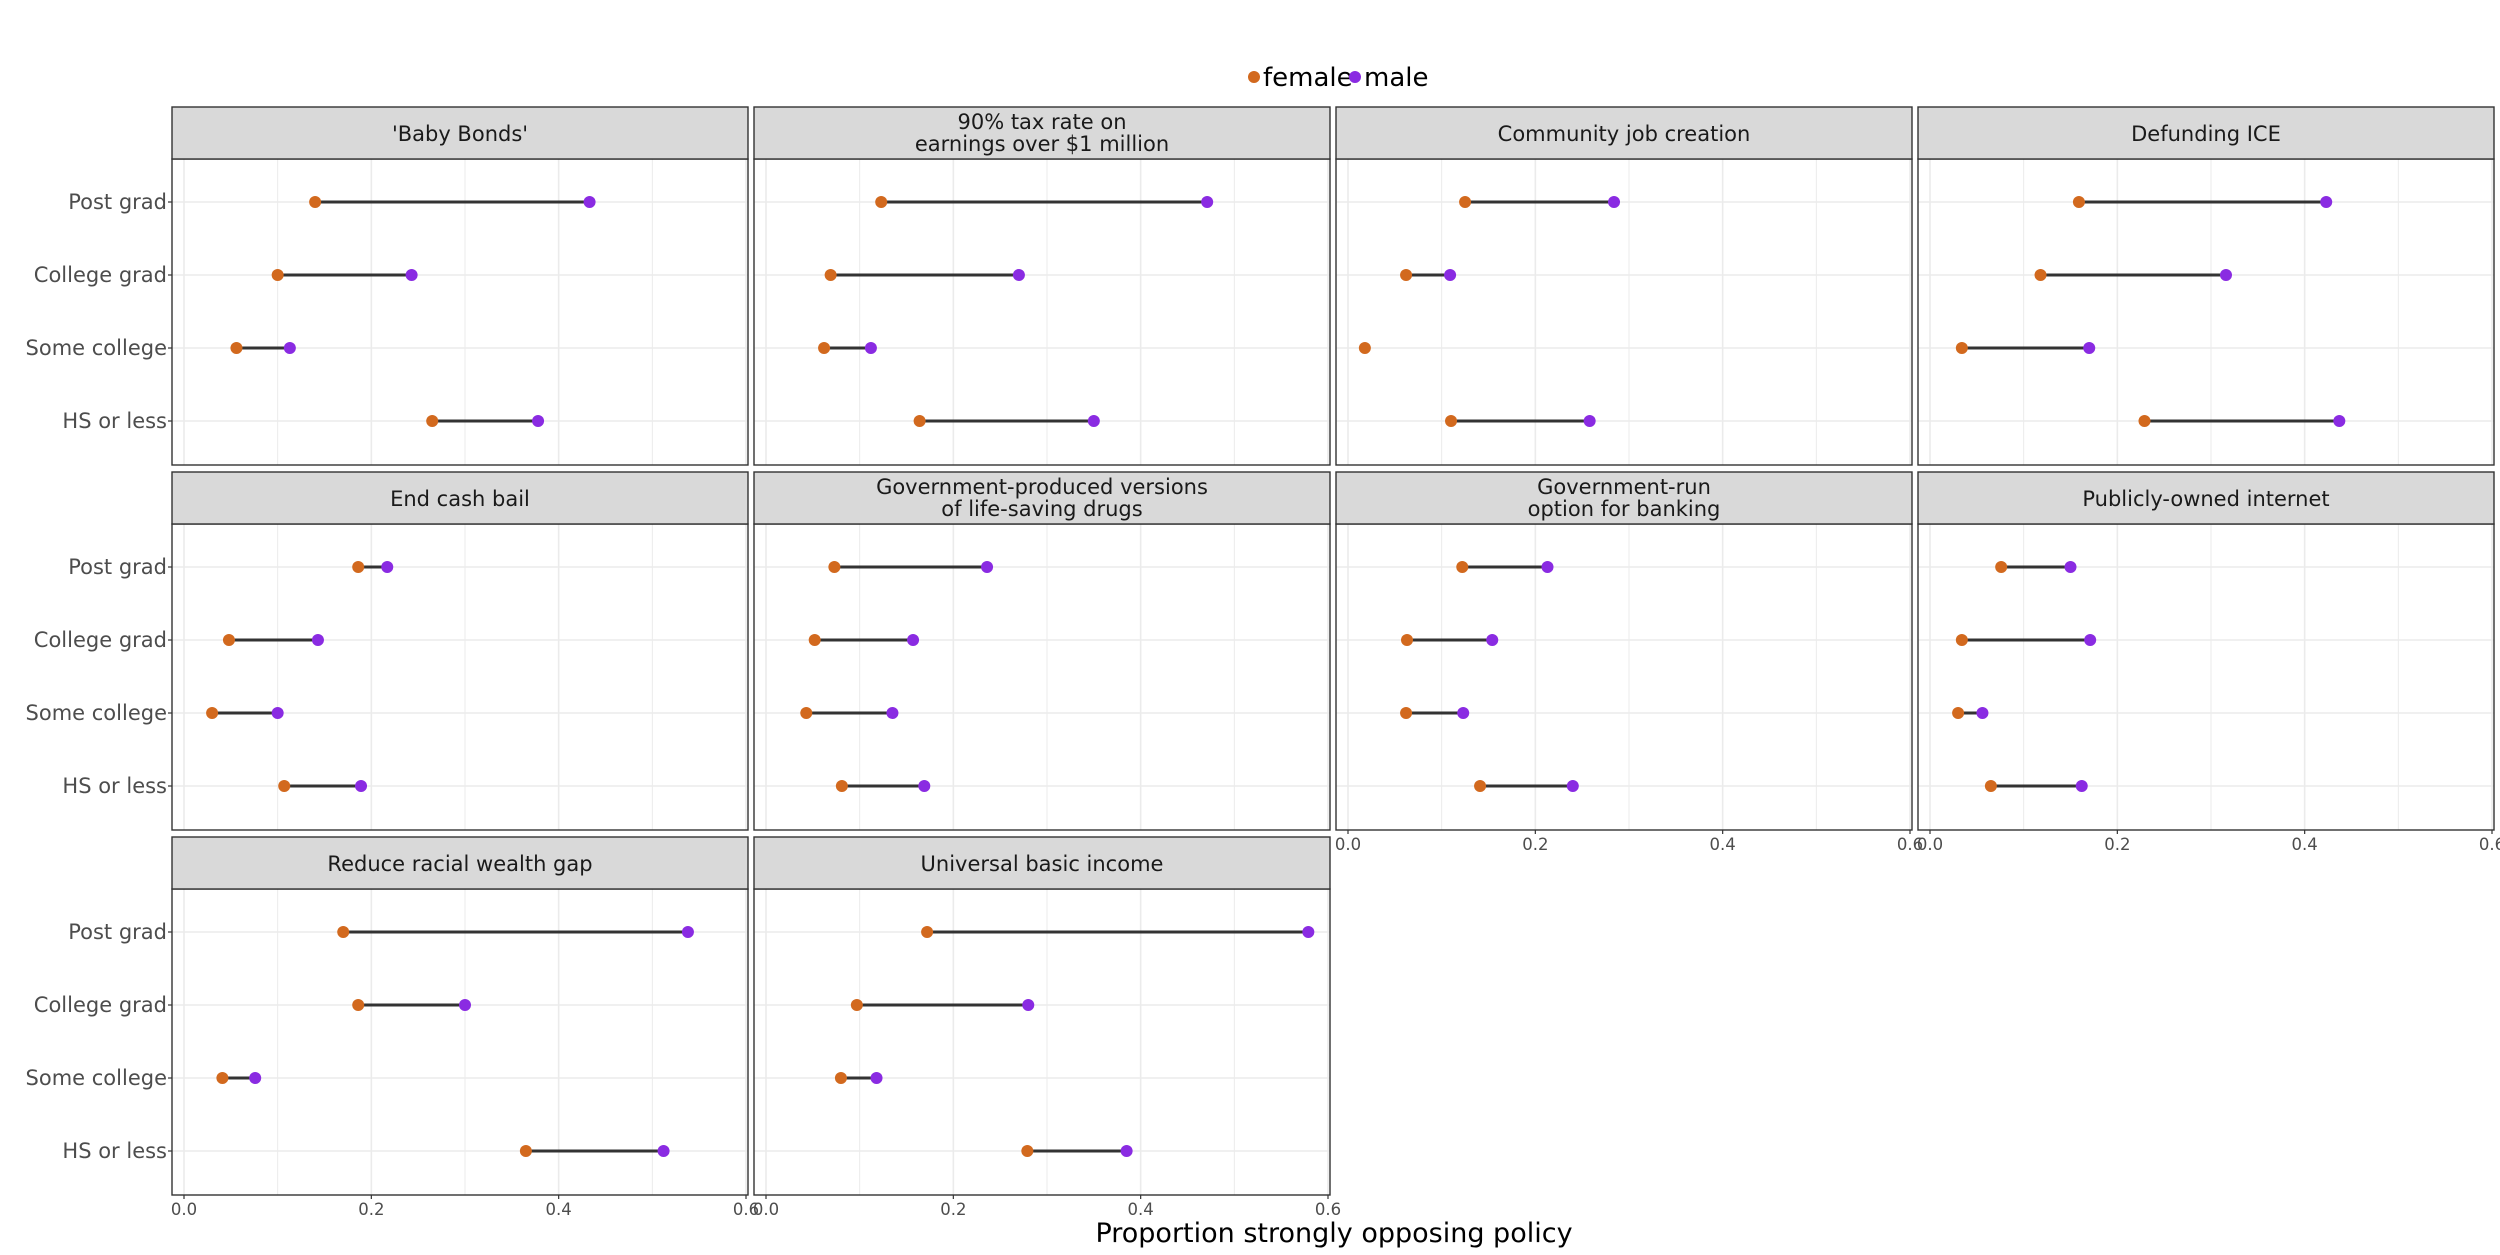  I want to click on panel-title: Government-produced versions, so click(1042, 487).